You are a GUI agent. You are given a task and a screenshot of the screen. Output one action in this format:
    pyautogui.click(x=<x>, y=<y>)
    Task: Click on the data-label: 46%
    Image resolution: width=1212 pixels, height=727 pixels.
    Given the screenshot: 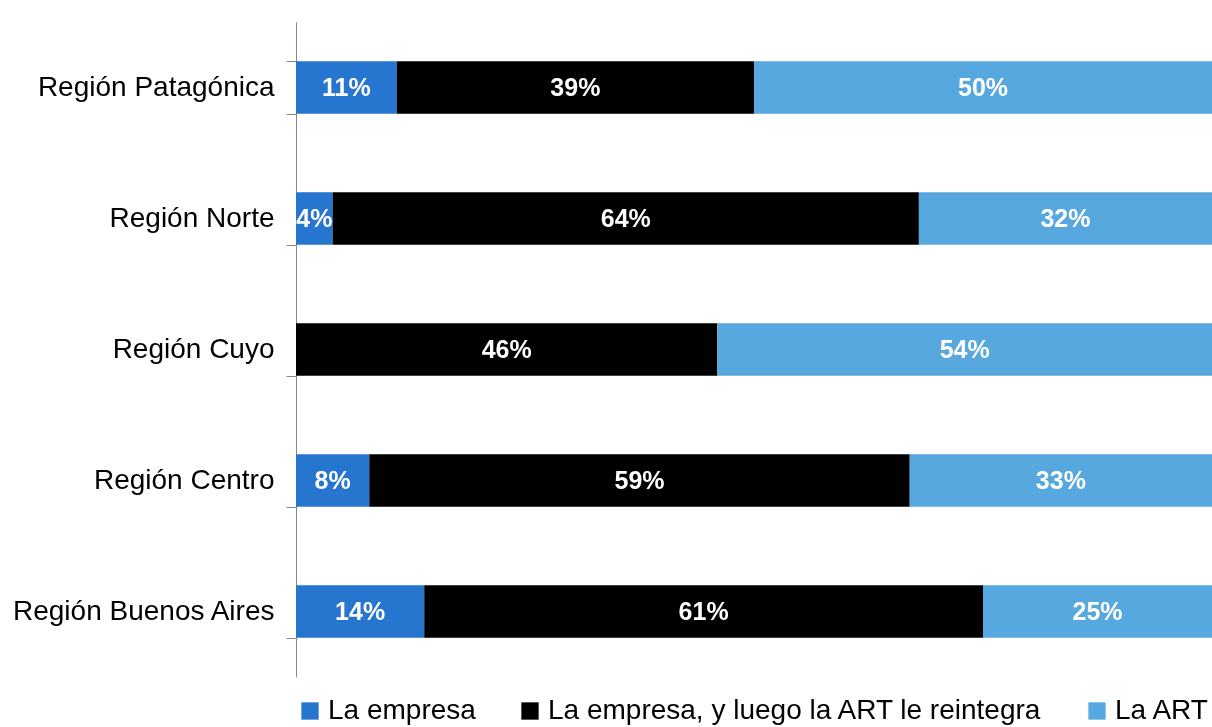 What is the action you would take?
    pyautogui.click(x=506, y=348)
    